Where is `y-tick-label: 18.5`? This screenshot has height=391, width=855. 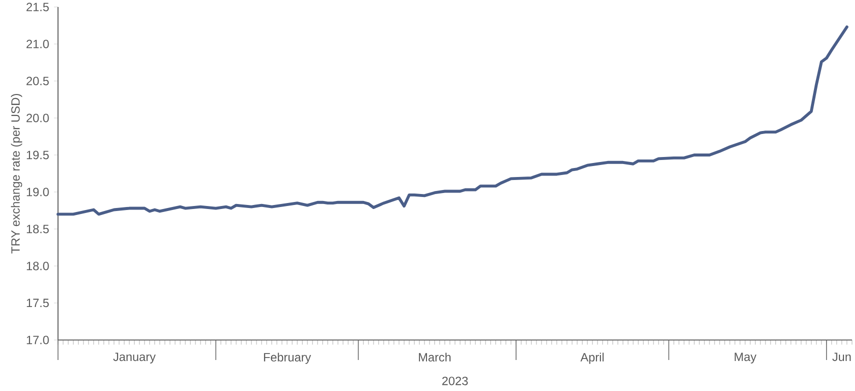
y-tick-label: 18.5 is located at coordinates (37, 229).